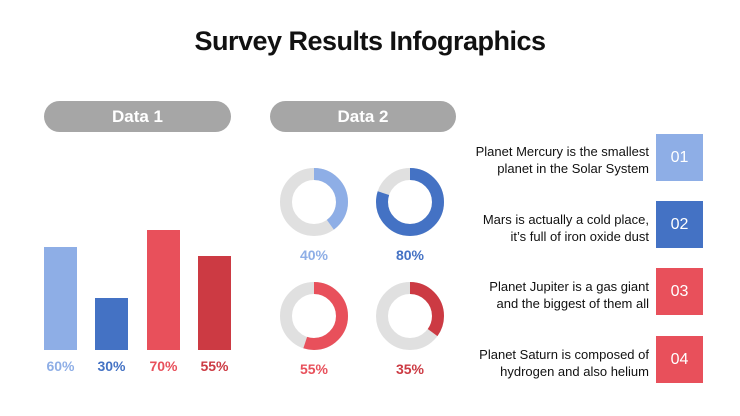 Image resolution: width=740 pixels, height=416 pixels. Describe the element at coordinates (569, 286) in the screenshot. I see `info-text-3-line-1: Planet Jupiter is a gas giant` at that location.